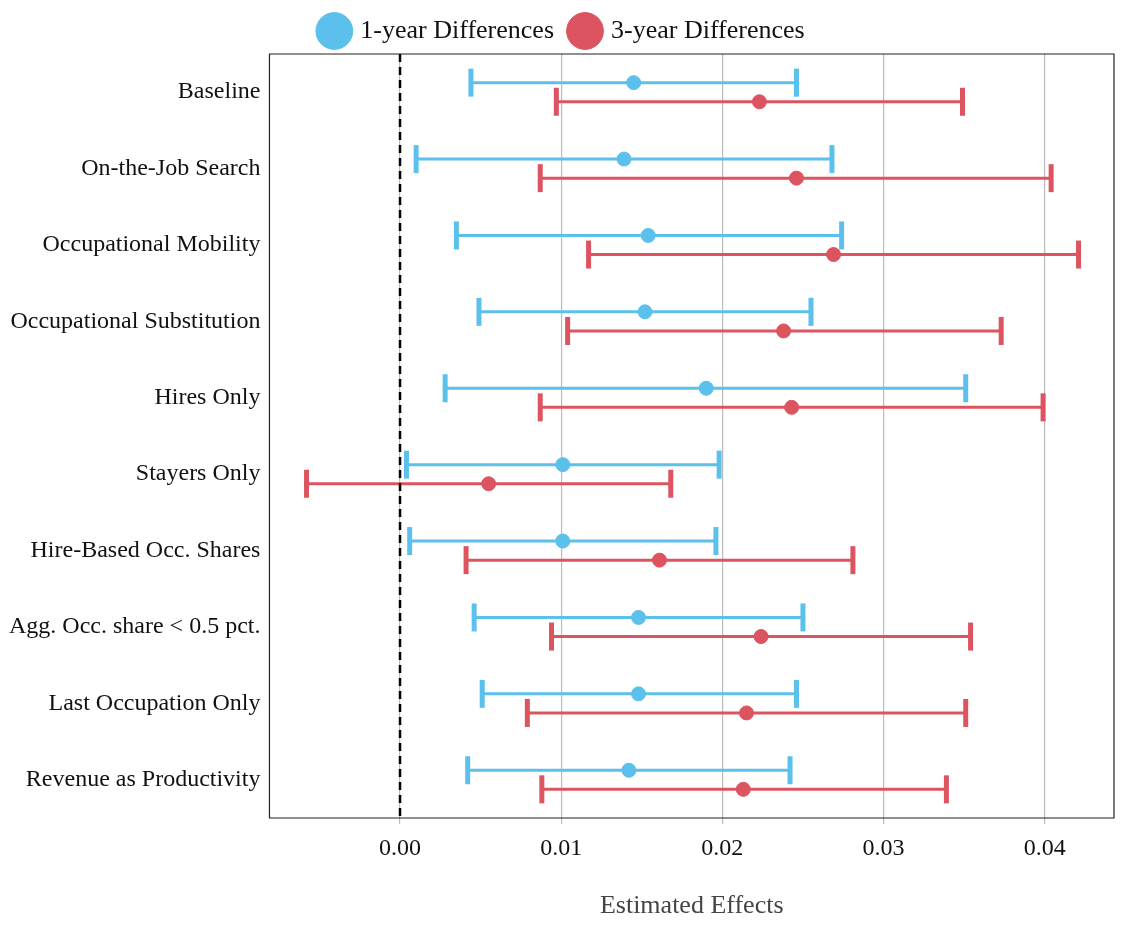 Image resolution: width=1122 pixels, height=934 pixels. What do you see at coordinates (151, 243) in the screenshot?
I see `y-tick-label: Occupational Mobility` at bounding box center [151, 243].